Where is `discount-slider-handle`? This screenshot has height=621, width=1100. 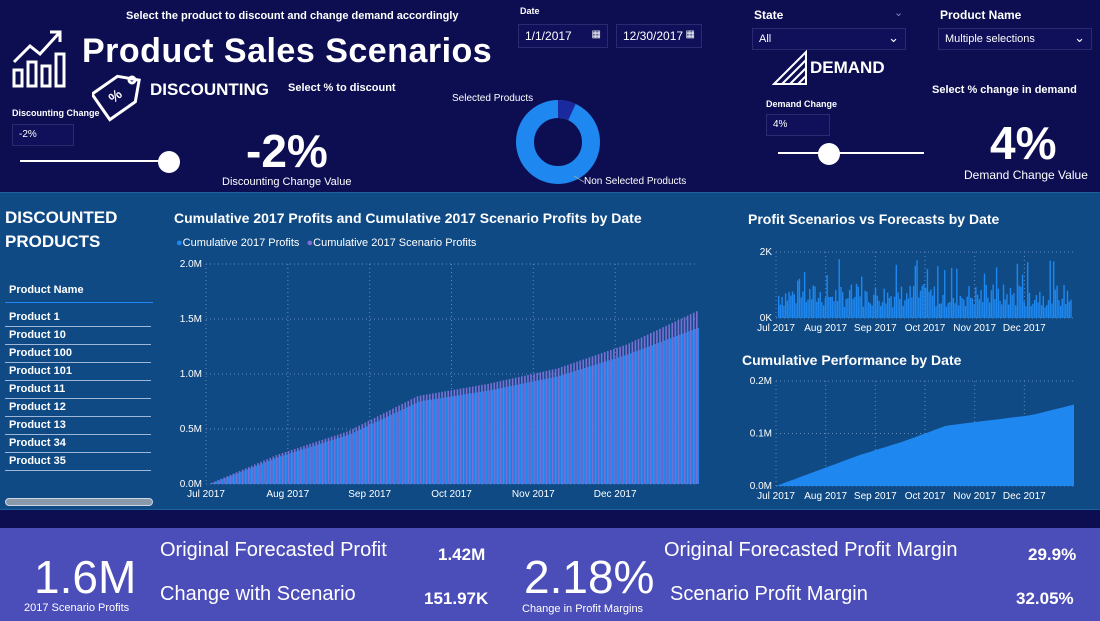 discount-slider-handle is located at coordinates (169, 162).